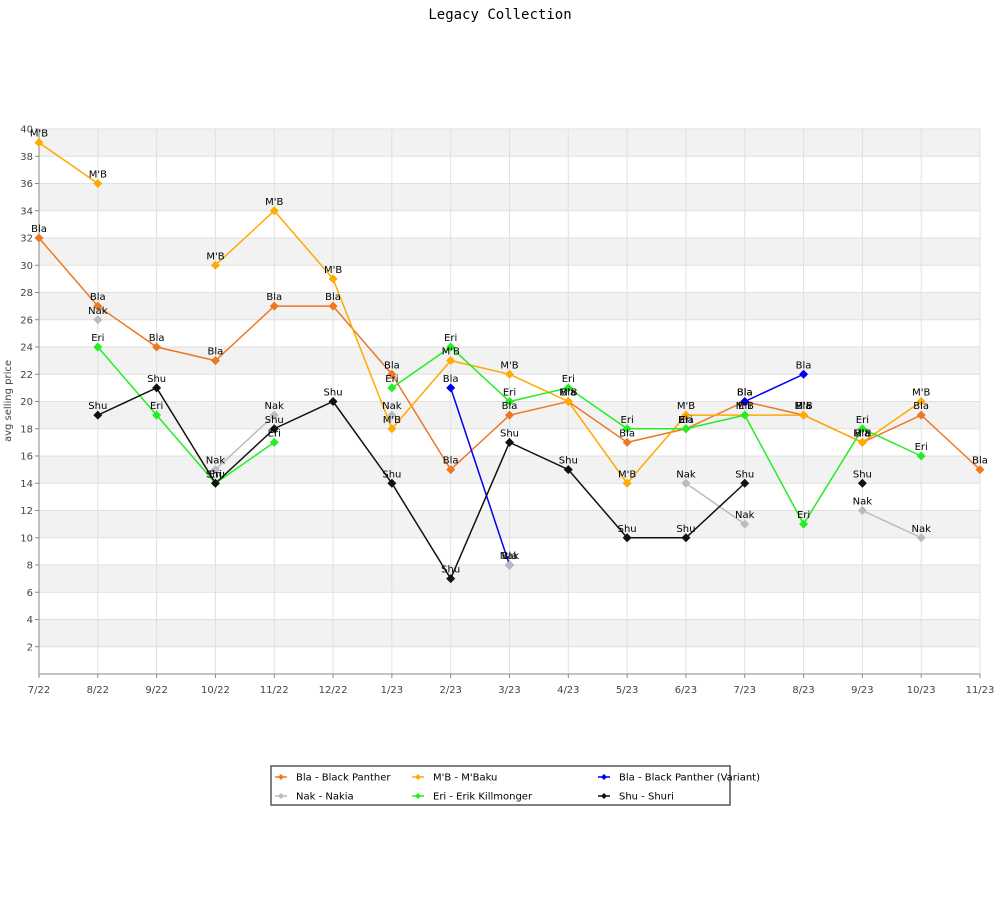  Describe the element at coordinates (689, 778) in the screenshot. I see `legend-label: Bla - Black Panther (Variant)` at that location.